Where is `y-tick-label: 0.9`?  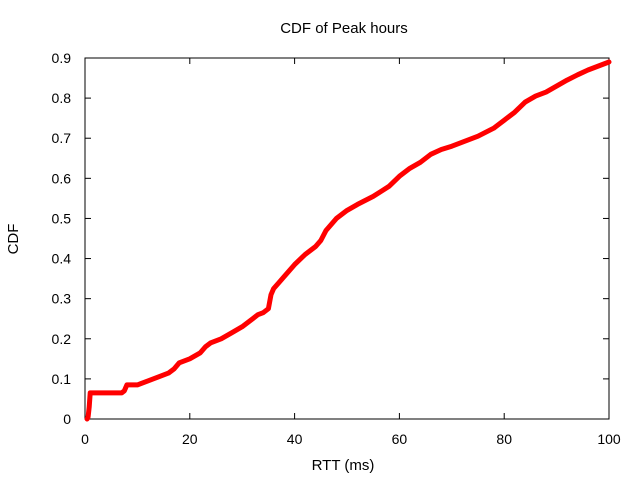 y-tick-label: 0.9 is located at coordinates (62, 58).